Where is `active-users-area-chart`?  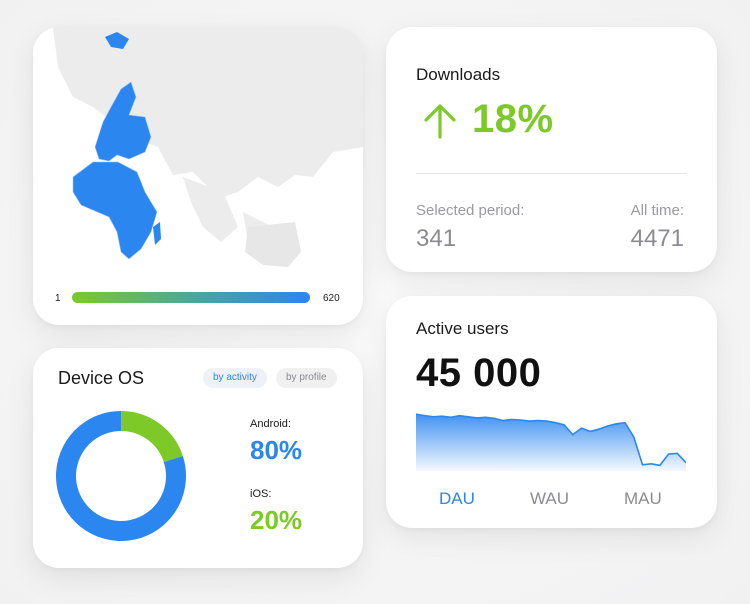 active-users-area-chart is located at coordinates (551, 442).